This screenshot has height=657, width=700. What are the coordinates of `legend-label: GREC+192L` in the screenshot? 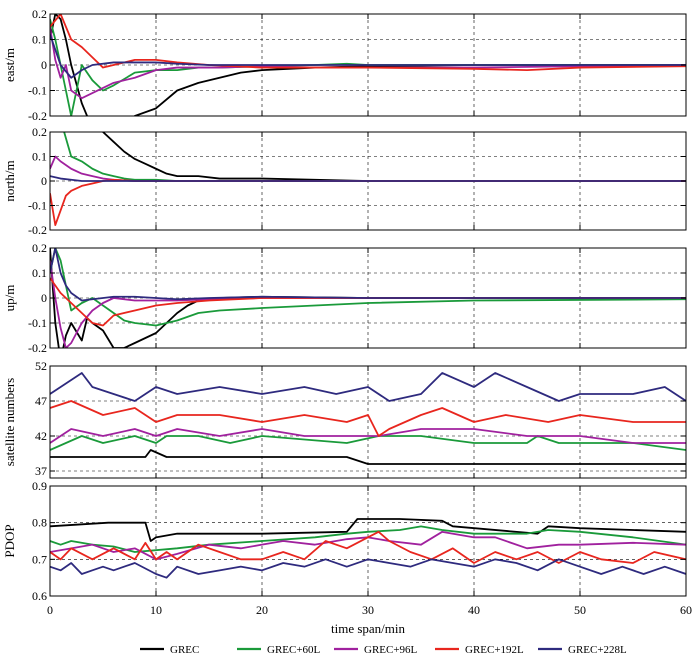 It's located at (494, 650).